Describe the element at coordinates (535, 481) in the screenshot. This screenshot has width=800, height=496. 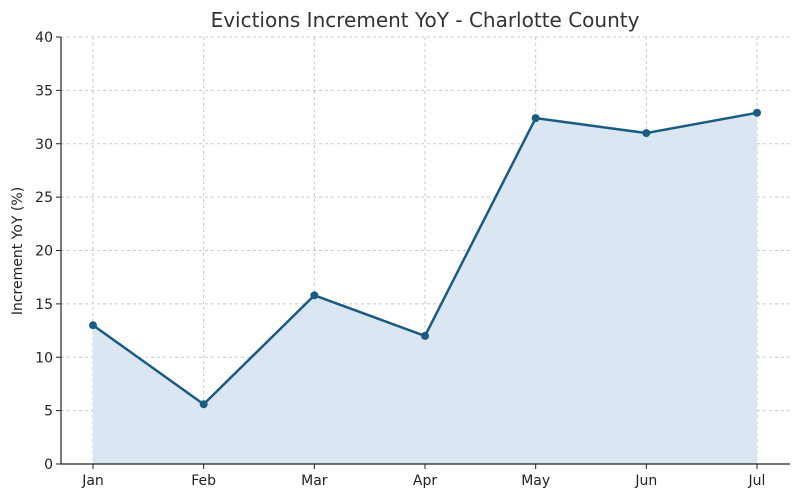
I see `x-tick-label: May` at that location.